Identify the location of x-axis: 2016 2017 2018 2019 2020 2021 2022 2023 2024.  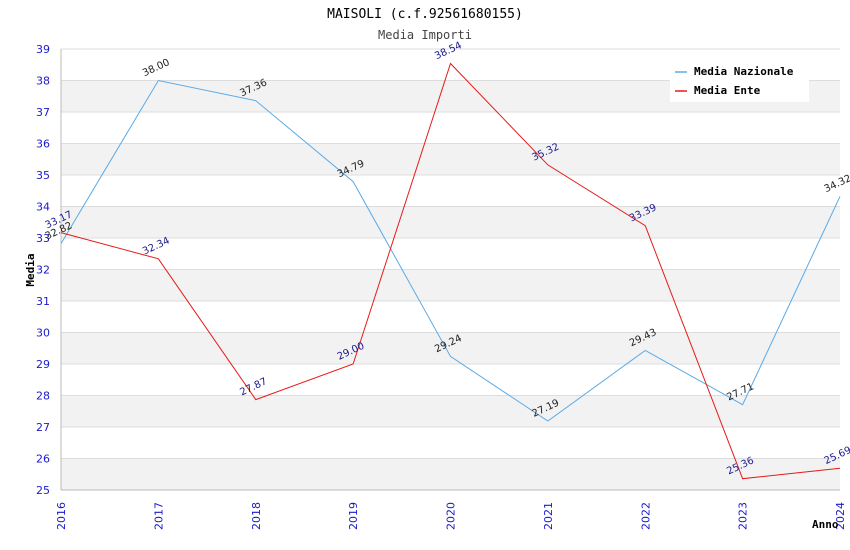
(451, 516).